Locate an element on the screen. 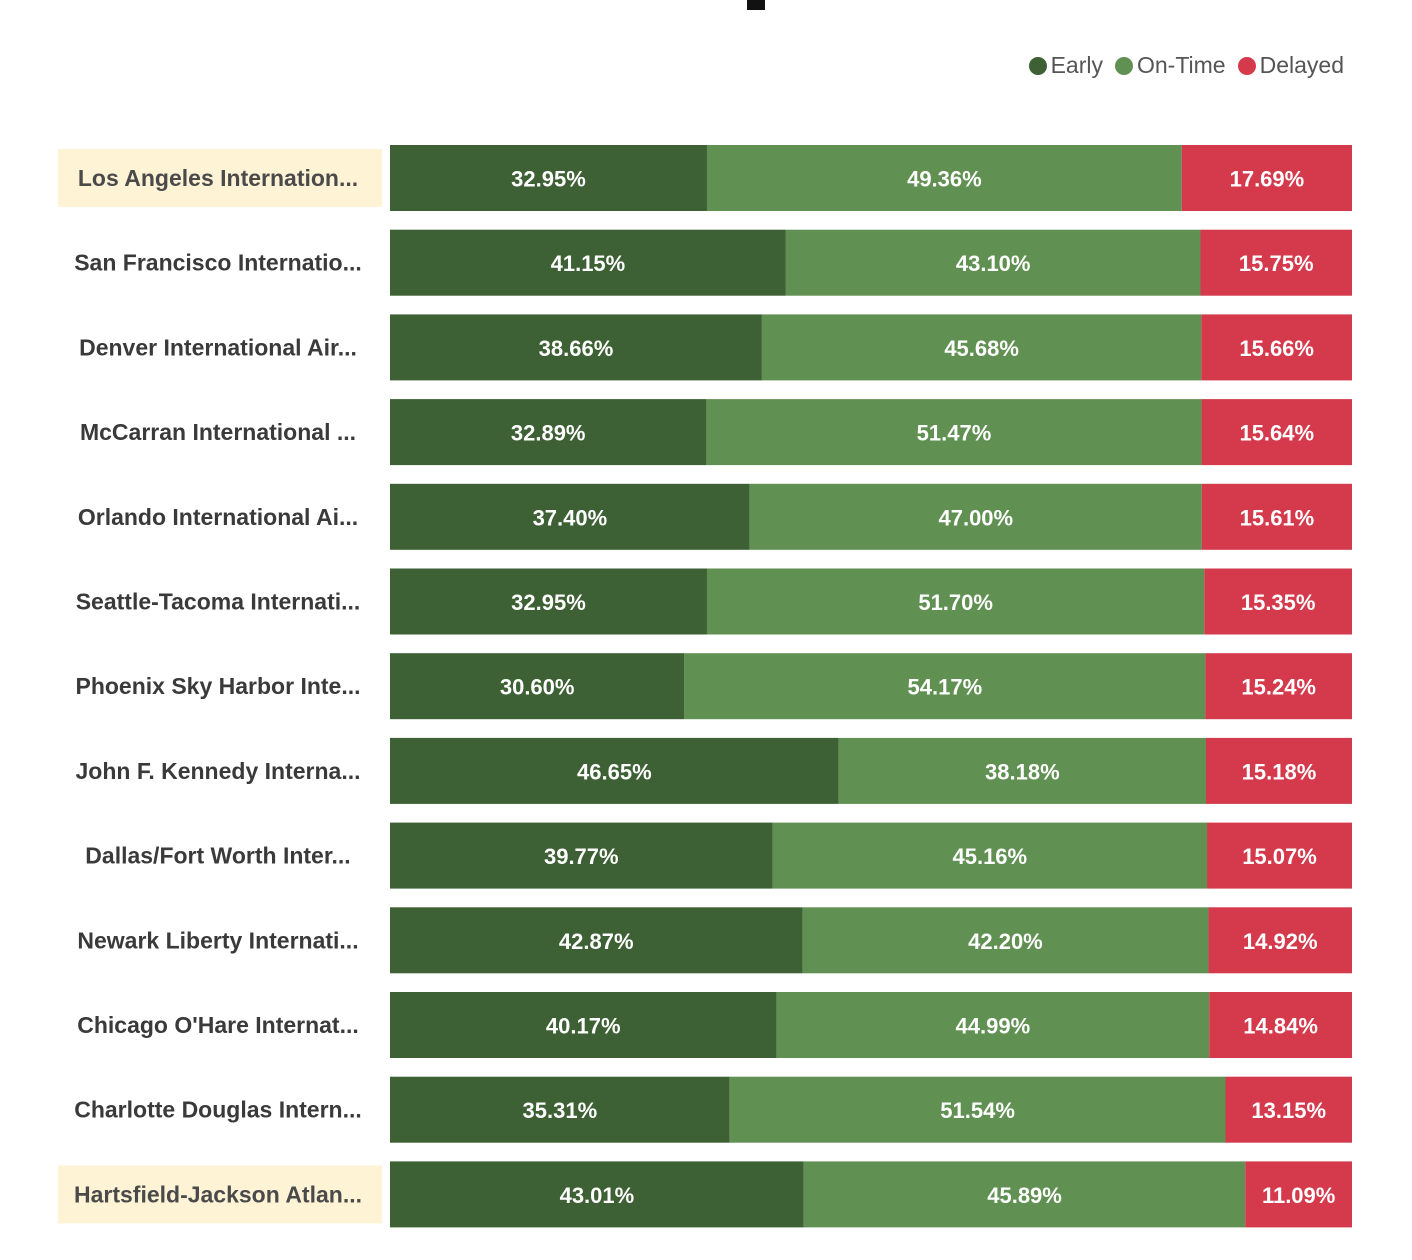 Image resolution: width=1412 pixels, height=1260 pixels. data-label: 15.75% is located at coordinates (1276, 263).